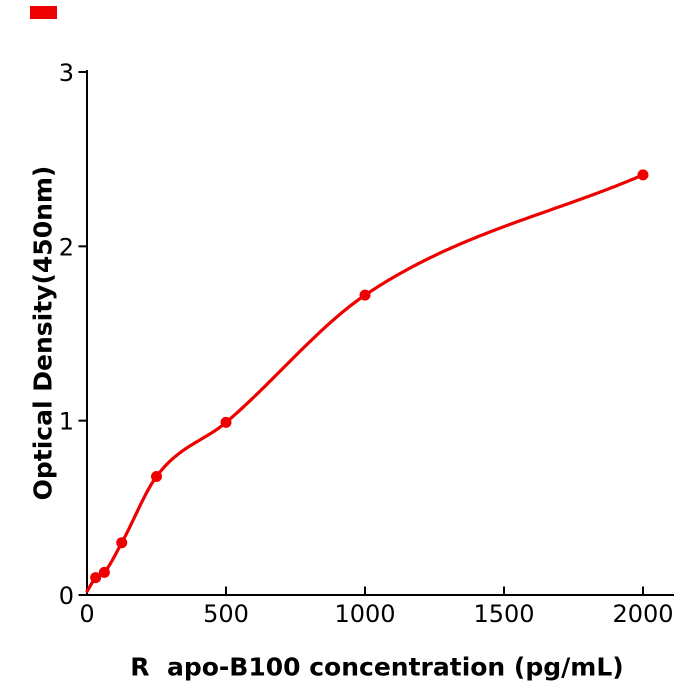 The height and width of the screenshot is (700, 700). Describe the element at coordinates (66, 247) in the screenshot. I see `y-tick-label: 2` at that location.